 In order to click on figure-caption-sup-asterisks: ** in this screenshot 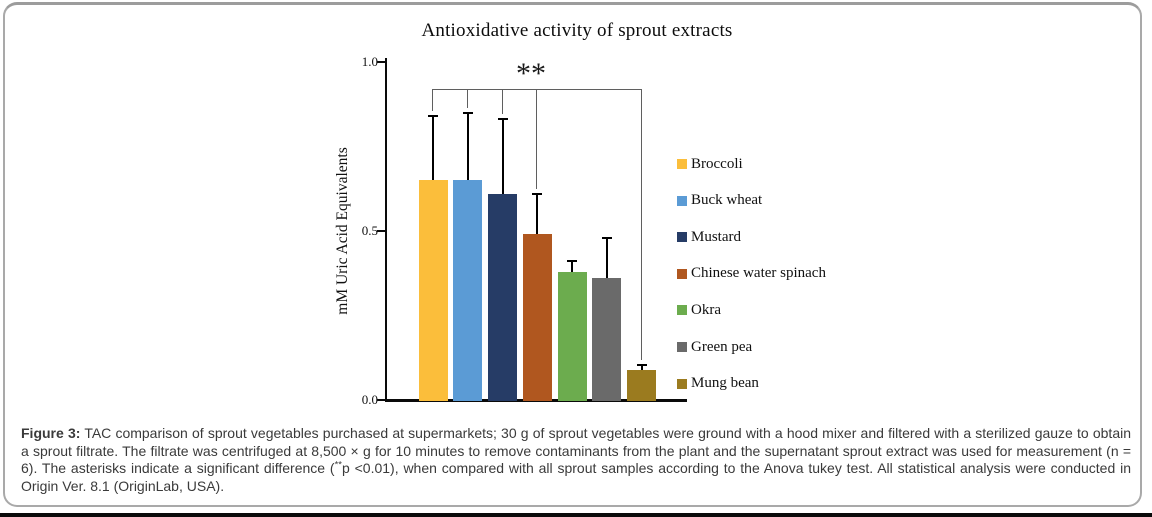, I will do `click(338, 465)`.